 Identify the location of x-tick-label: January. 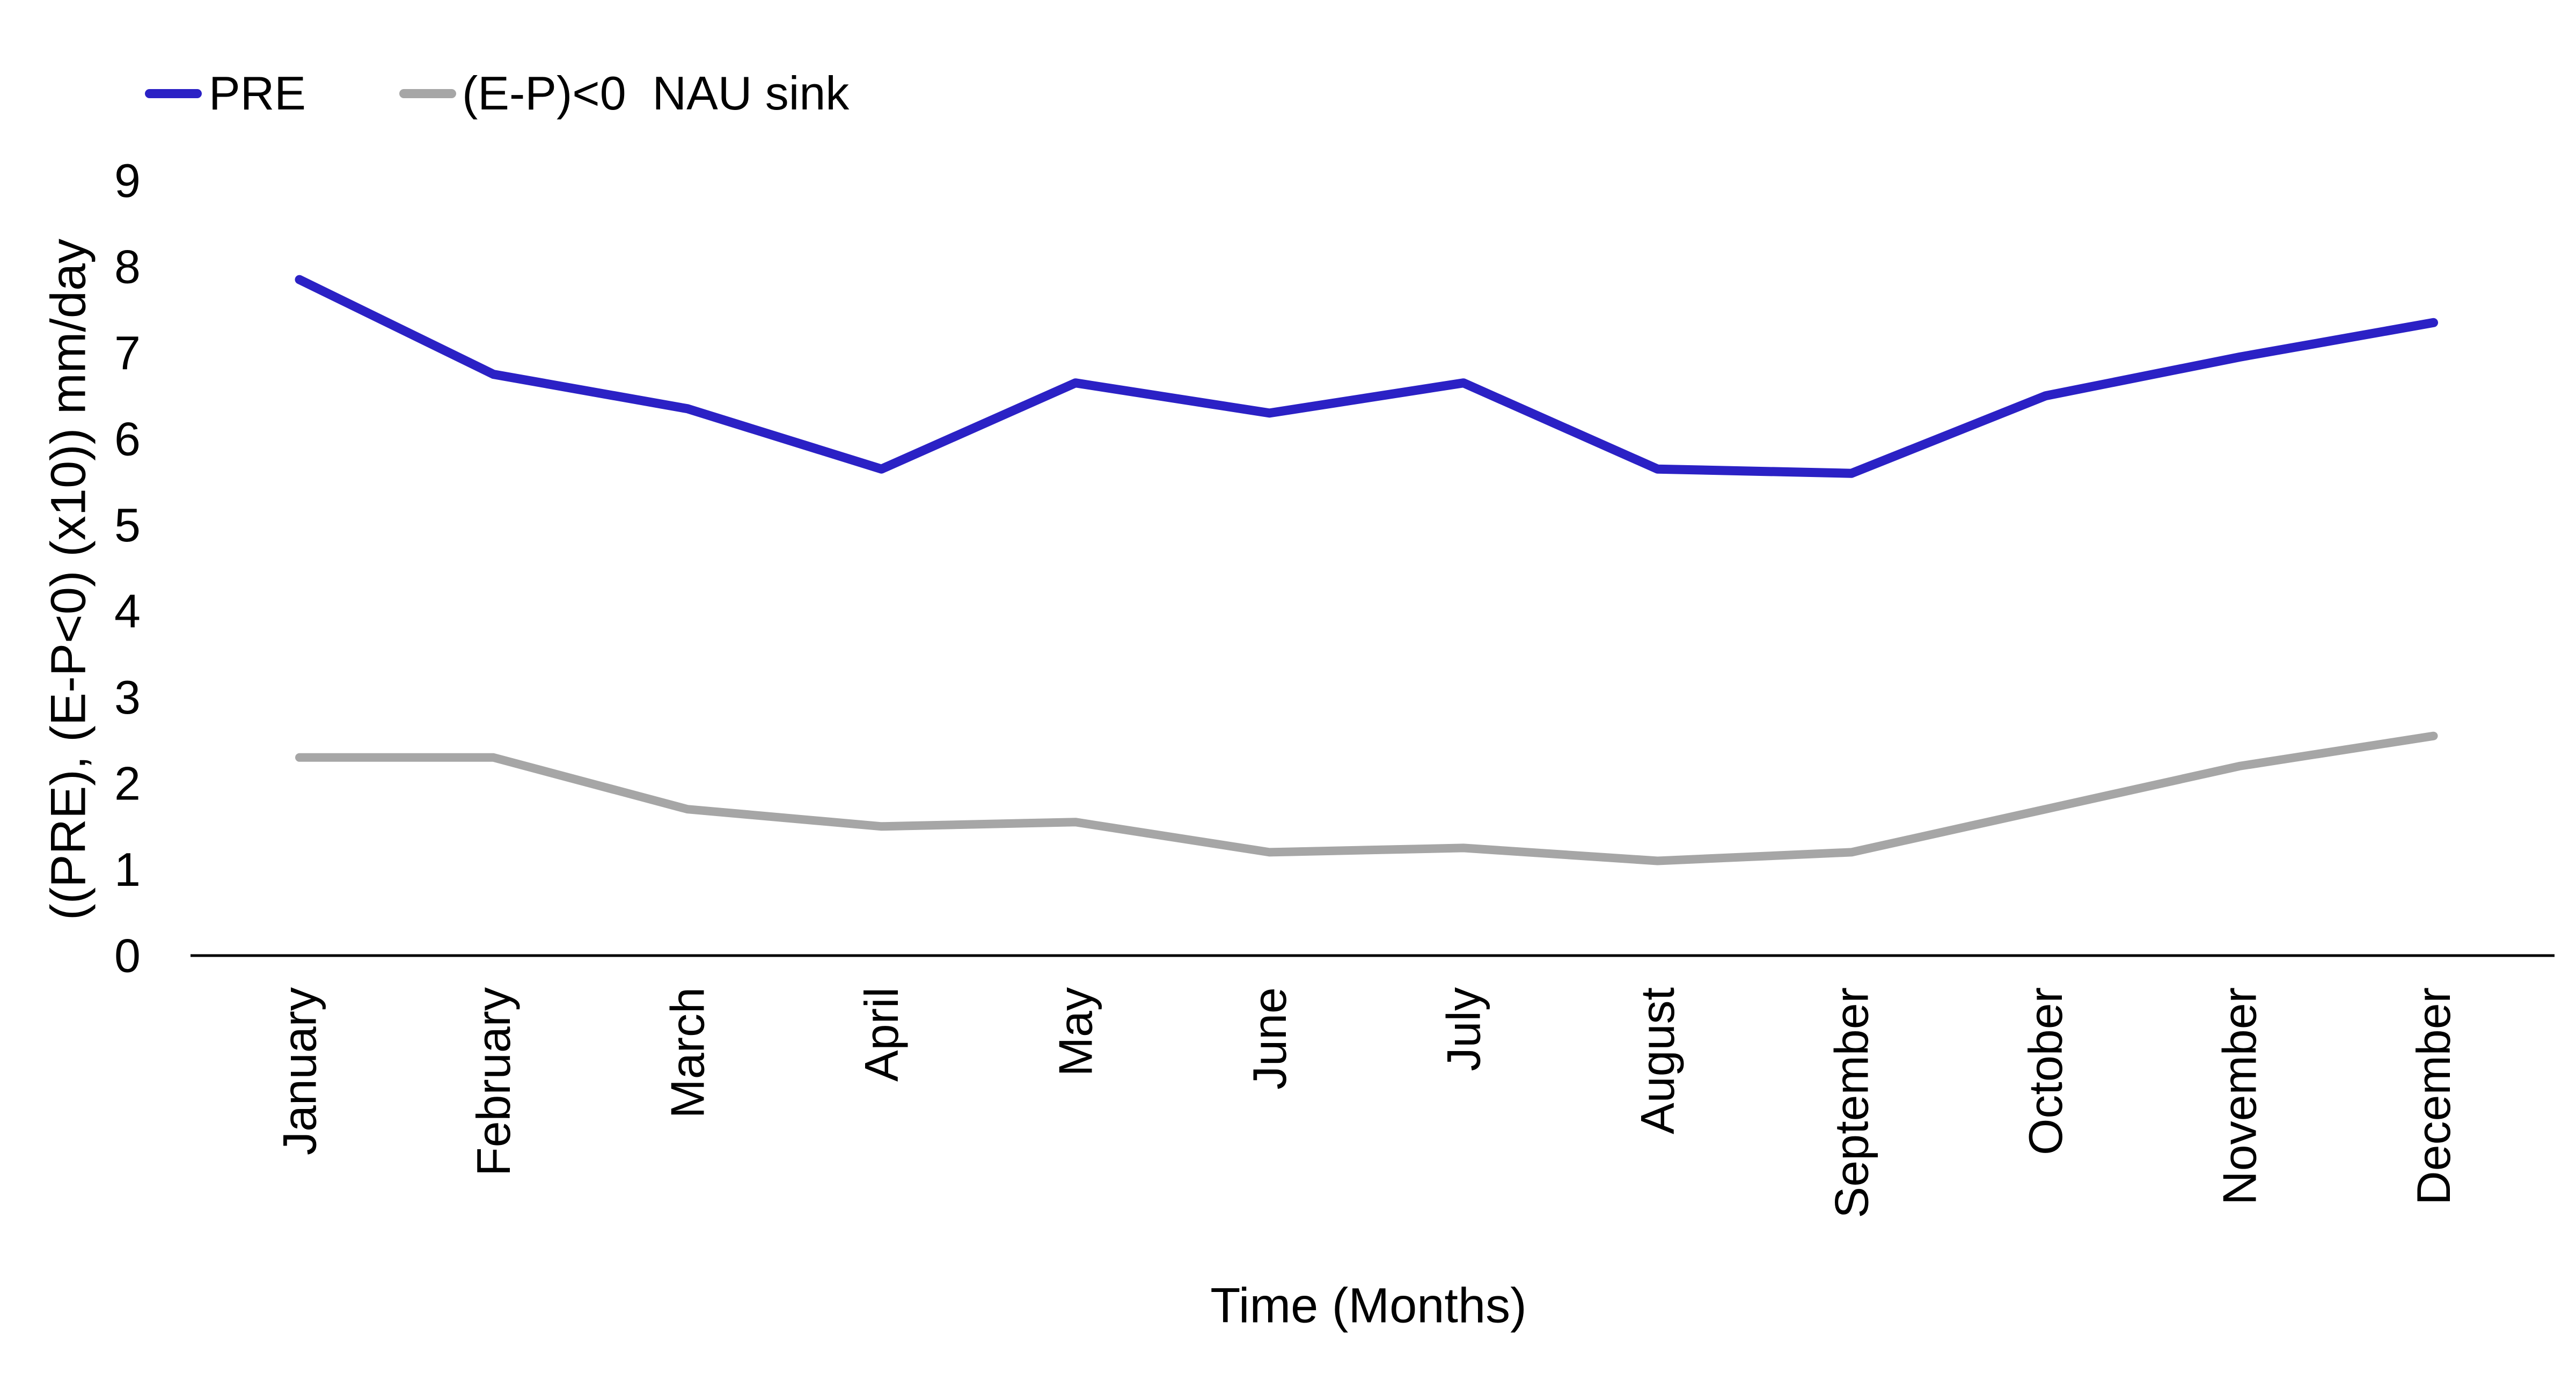
(299, 1071).